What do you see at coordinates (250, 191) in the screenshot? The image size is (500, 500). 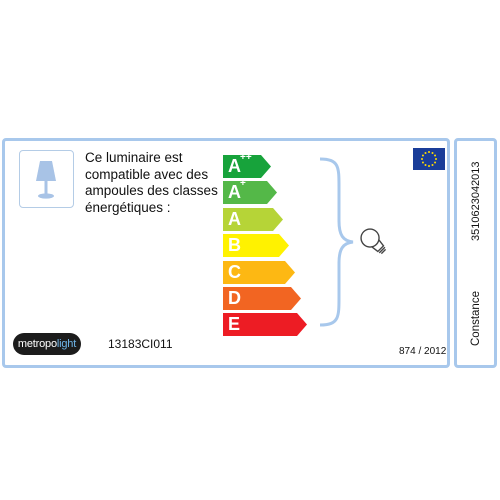 I see `energy-class-arrow: A +` at bounding box center [250, 191].